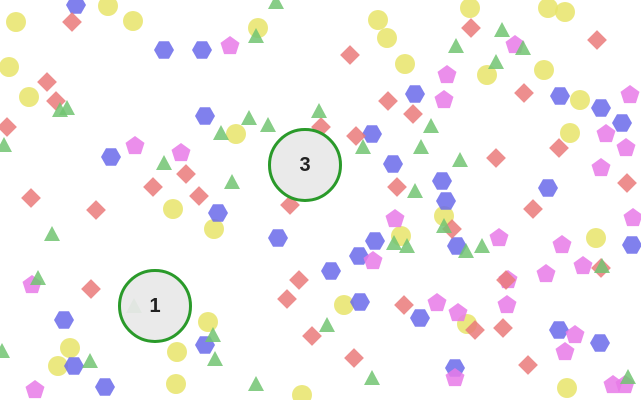 The width and height of the screenshot is (641, 400). I want to click on numbered-target-1: 1, so click(155, 306).